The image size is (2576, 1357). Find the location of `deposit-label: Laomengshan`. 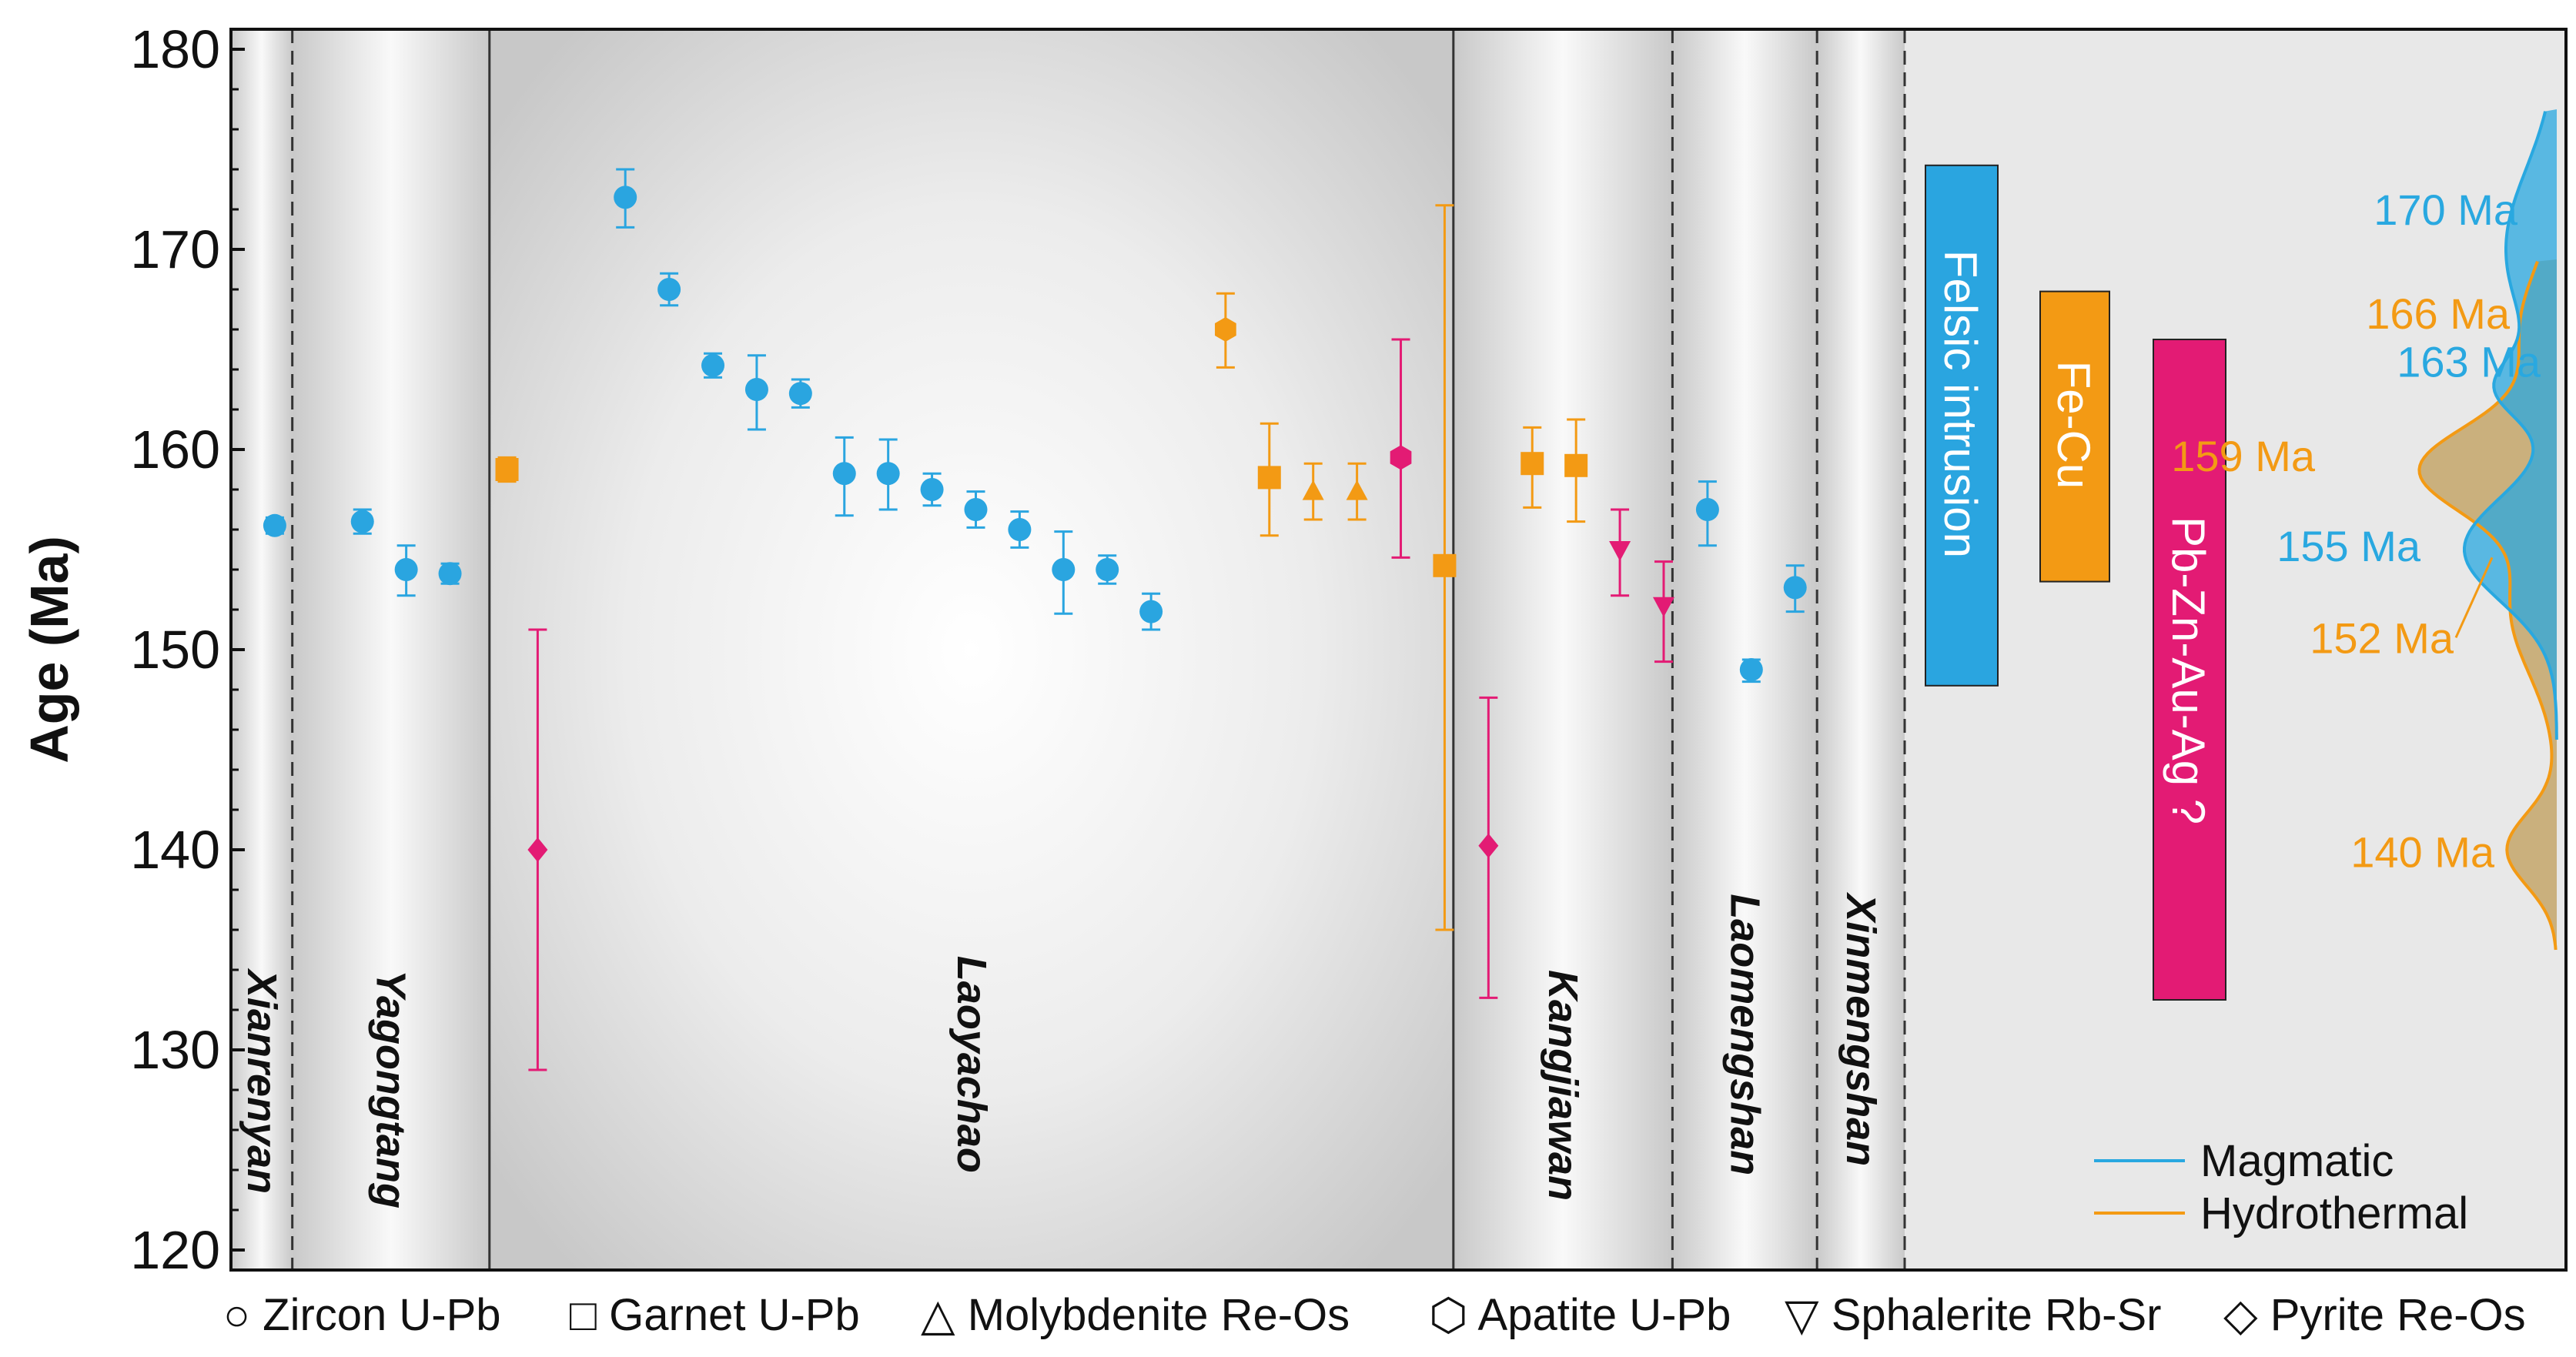

deposit-label: Laomengshan is located at coordinates (1745, 1035).